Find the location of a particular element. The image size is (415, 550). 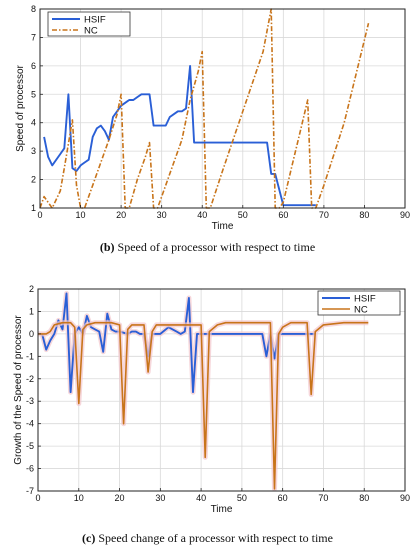

y-tick-label: 4 is located at coordinates (33, 123).